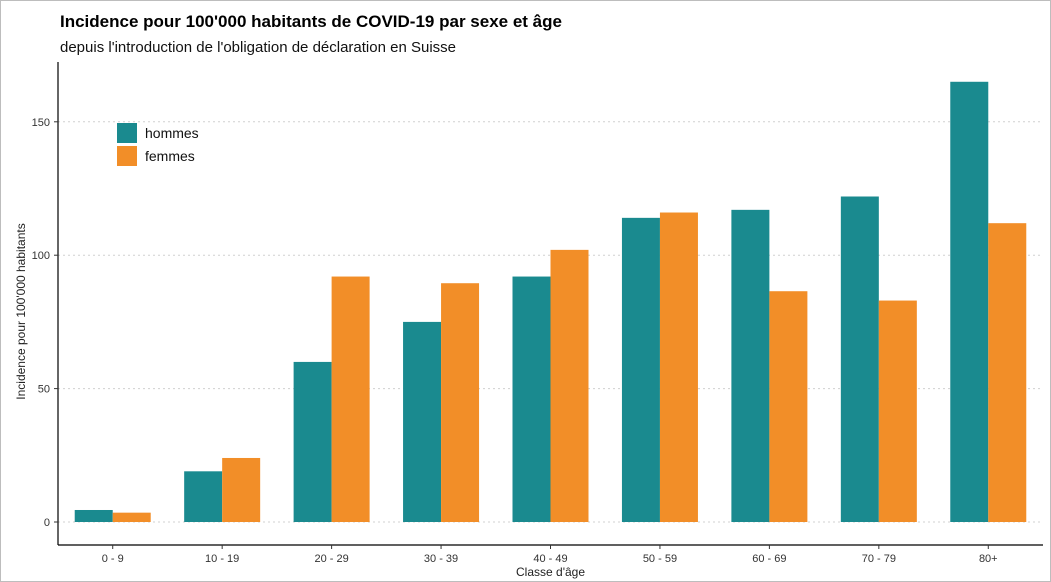 This screenshot has width=1051, height=582. What do you see at coordinates (41, 123) in the screenshot?
I see `y-tick-label: 150` at bounding box center [41, 123].